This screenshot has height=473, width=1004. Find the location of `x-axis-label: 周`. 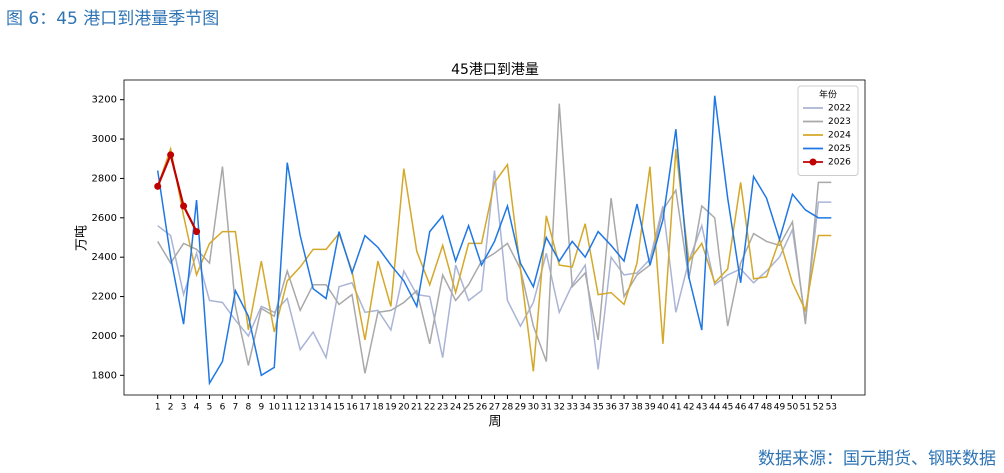

x-axis-label: 周 is located at coordinates (494, 422).